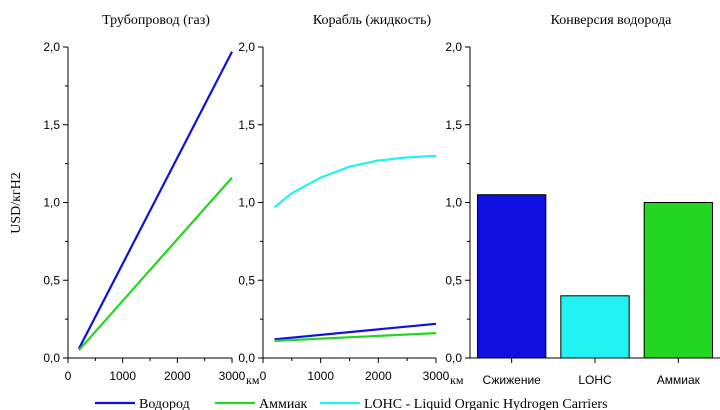  What do you see at coordinates (453, 203) in the screenshot?
I see `conversion-y-tick-label: 1,0` at bounding box center [453, 203].